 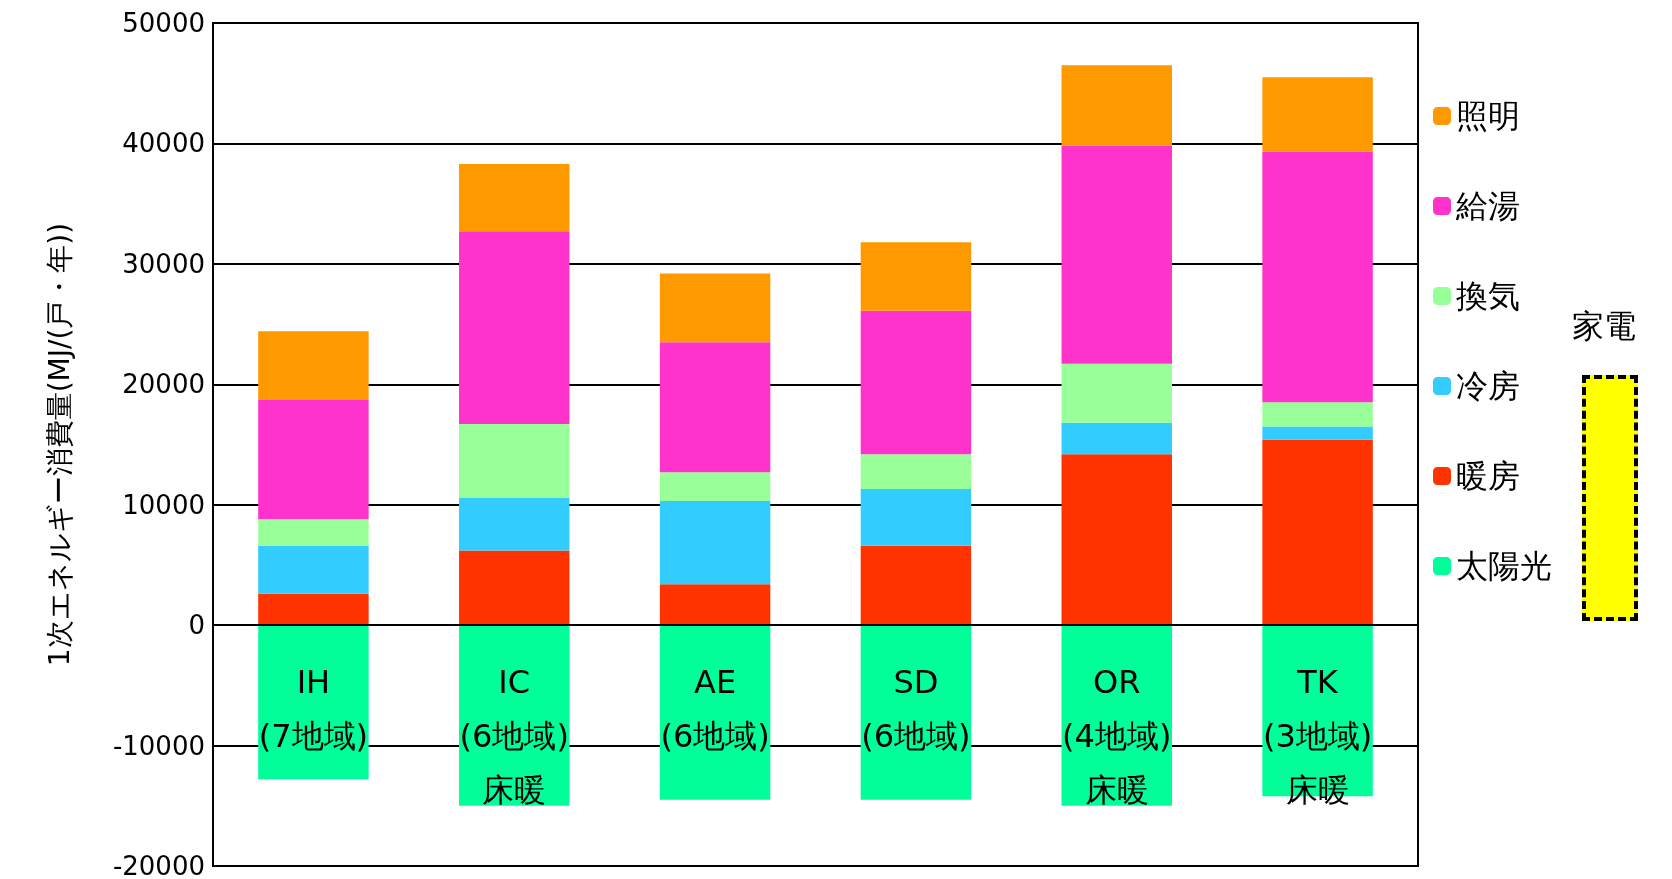 What do you see at coordinates (158, 745) in the screenshot?
I see `y-tick-label: -10000` at bounding box center [158, 745].